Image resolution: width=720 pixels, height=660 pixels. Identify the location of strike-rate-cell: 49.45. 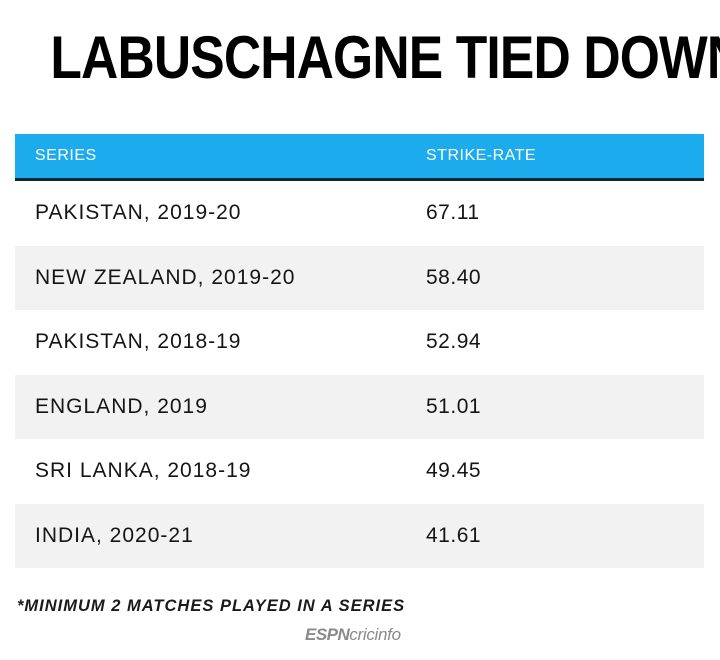
(454, 471).